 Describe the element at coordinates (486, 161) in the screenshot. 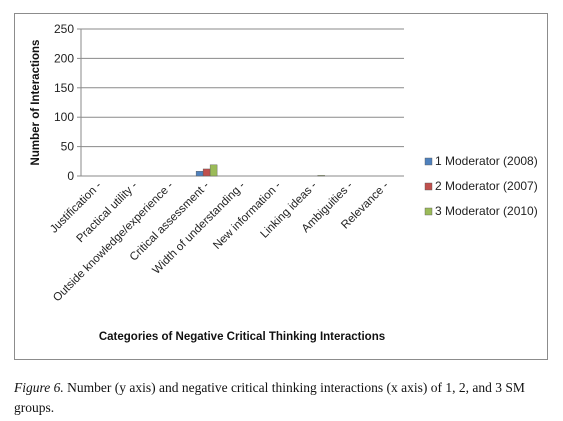

I see `legend-label: 1 Moderator (2008)` at that location.